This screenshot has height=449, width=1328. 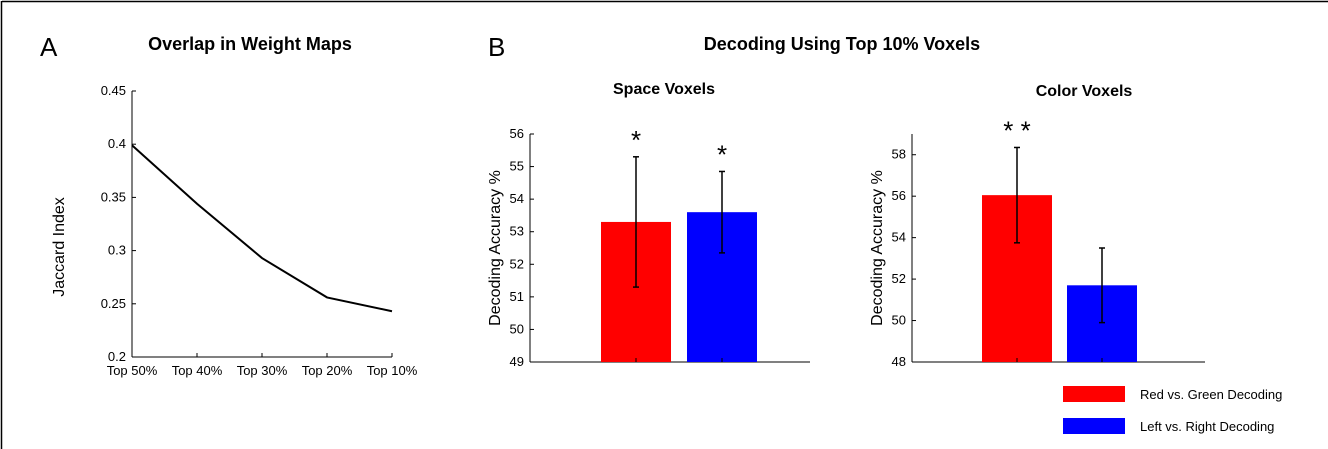 What do you see at coordinates (113, 303) in the screenshot?
I see `panel-a-y-tick-label: 0.25` at bounding box center [113, 303].